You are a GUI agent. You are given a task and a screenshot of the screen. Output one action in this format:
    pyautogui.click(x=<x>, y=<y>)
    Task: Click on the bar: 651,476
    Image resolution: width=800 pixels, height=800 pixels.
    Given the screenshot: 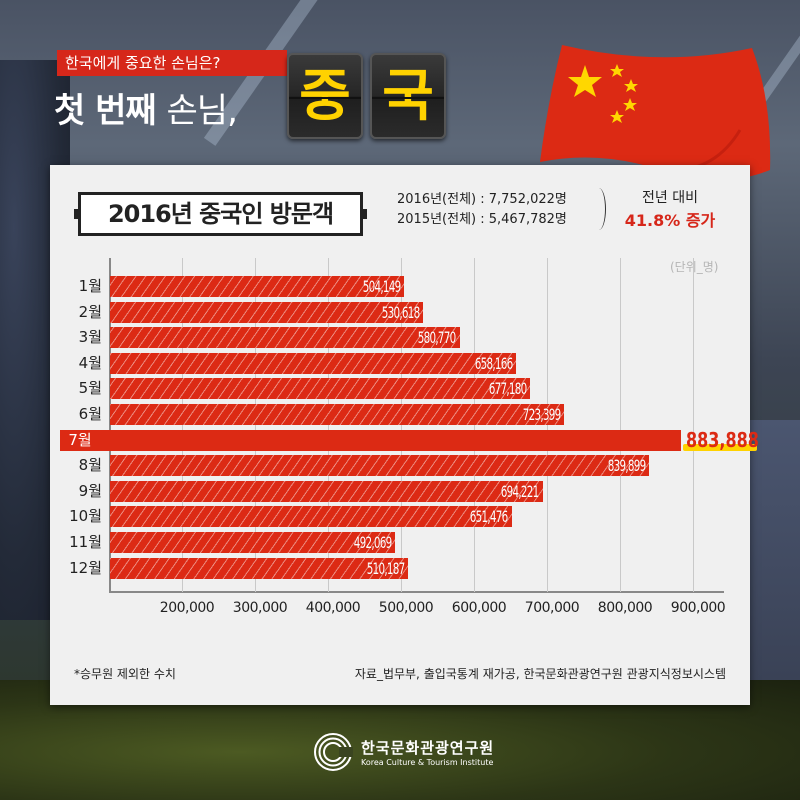 What is the action you would take?
    pyautogui.click(x=311, y=517)
    